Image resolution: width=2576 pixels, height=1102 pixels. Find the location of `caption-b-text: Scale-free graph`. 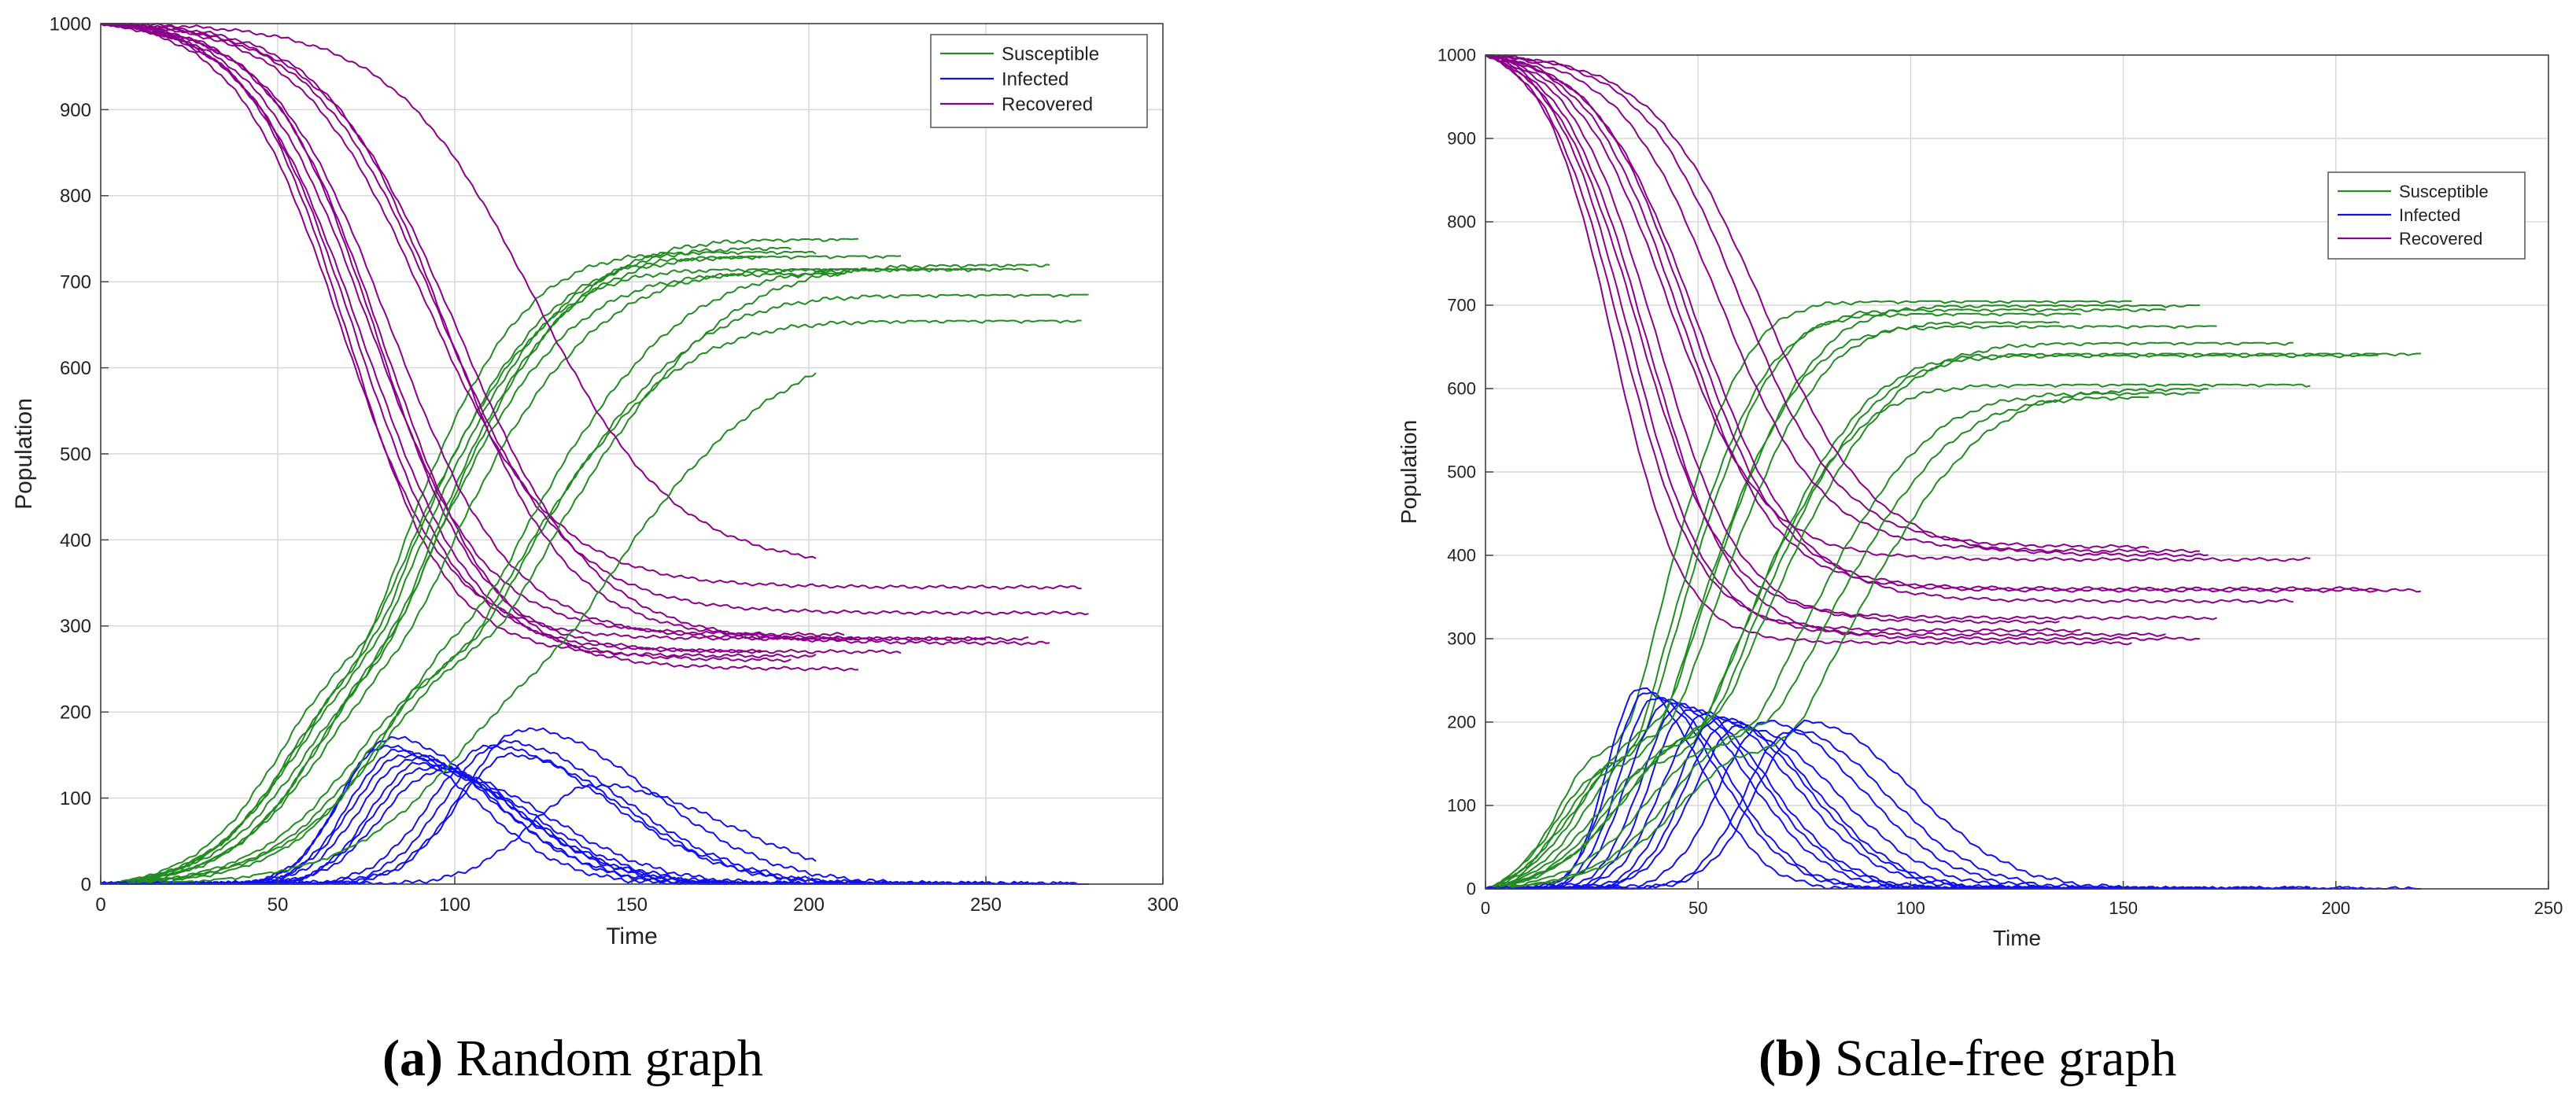

caption-b-text: Scale-free graph is located at coordinates (2006, 1058).